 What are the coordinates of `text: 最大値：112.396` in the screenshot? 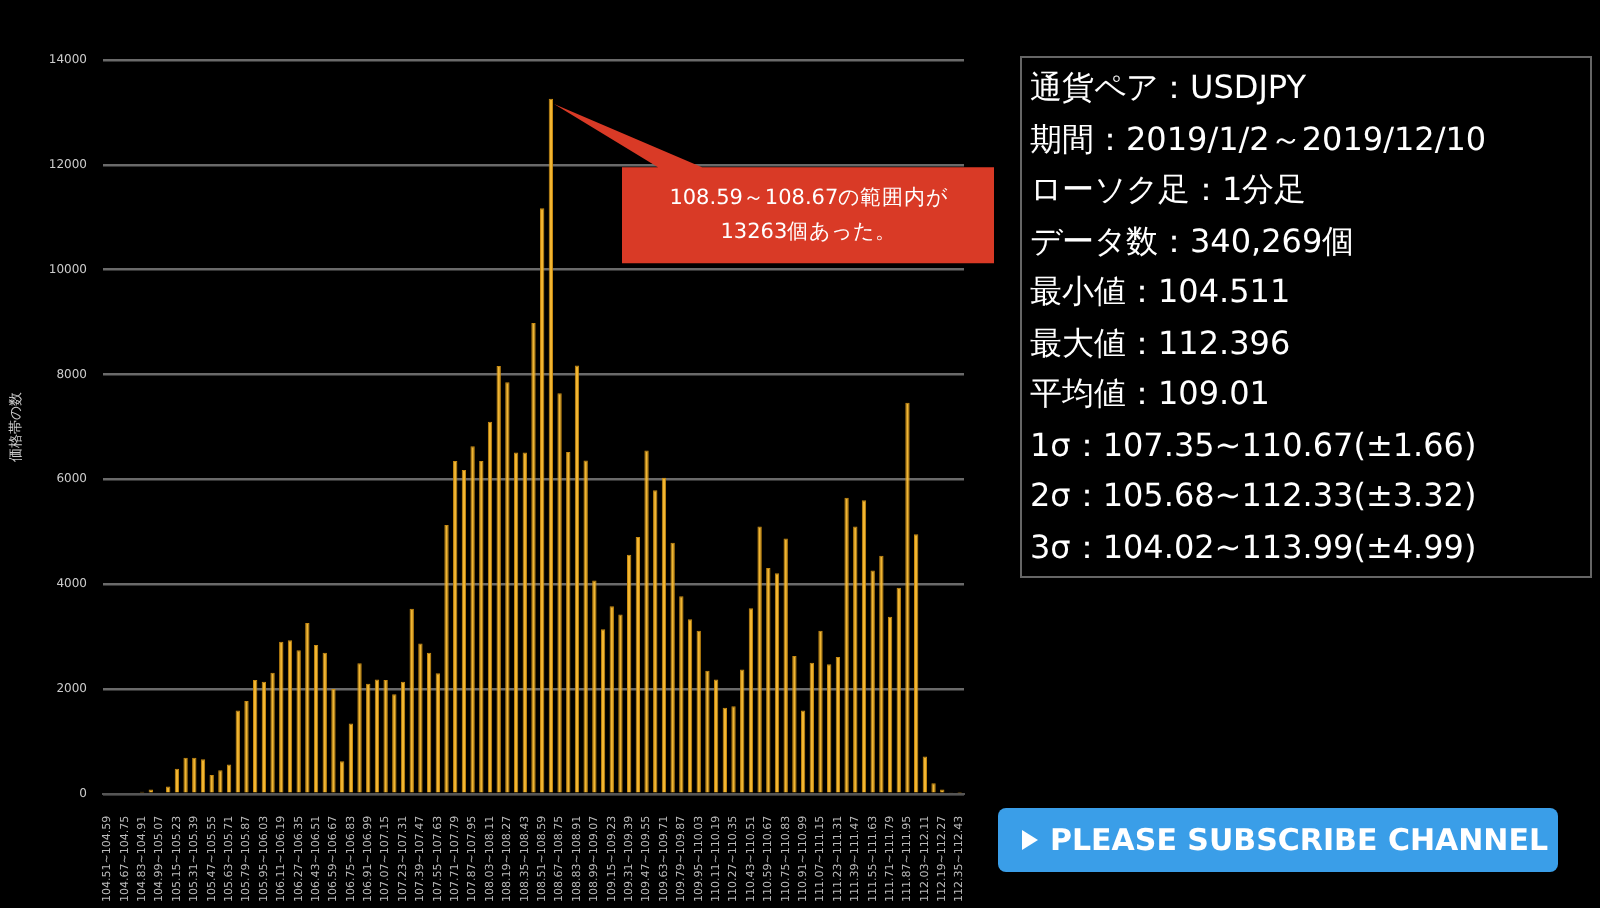 It's located at (1161, 343).